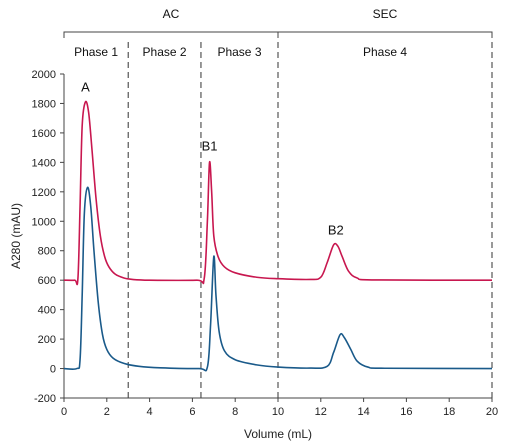  Describe the element at coordinates (16, 236) in the screenshot. I see `y-axis-title: A280 (mAU)` at that location.